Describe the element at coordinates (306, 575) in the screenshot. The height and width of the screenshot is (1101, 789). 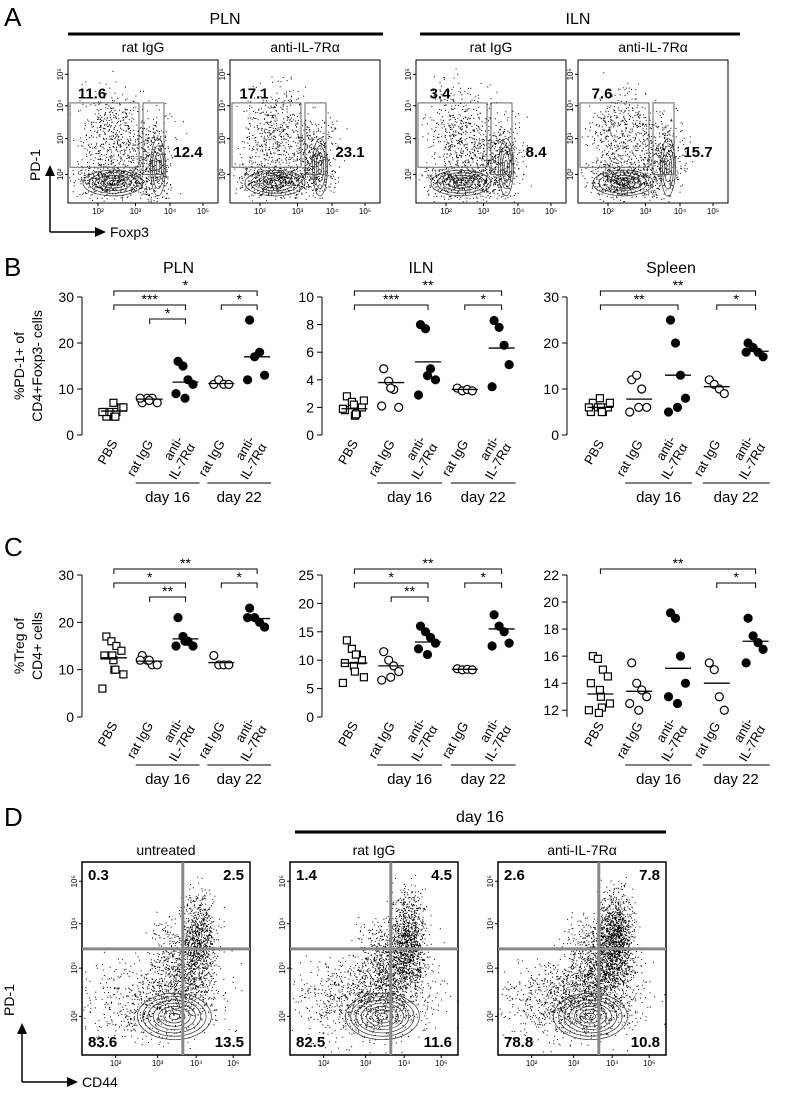
I see `y-tick-label: 25` at that location.